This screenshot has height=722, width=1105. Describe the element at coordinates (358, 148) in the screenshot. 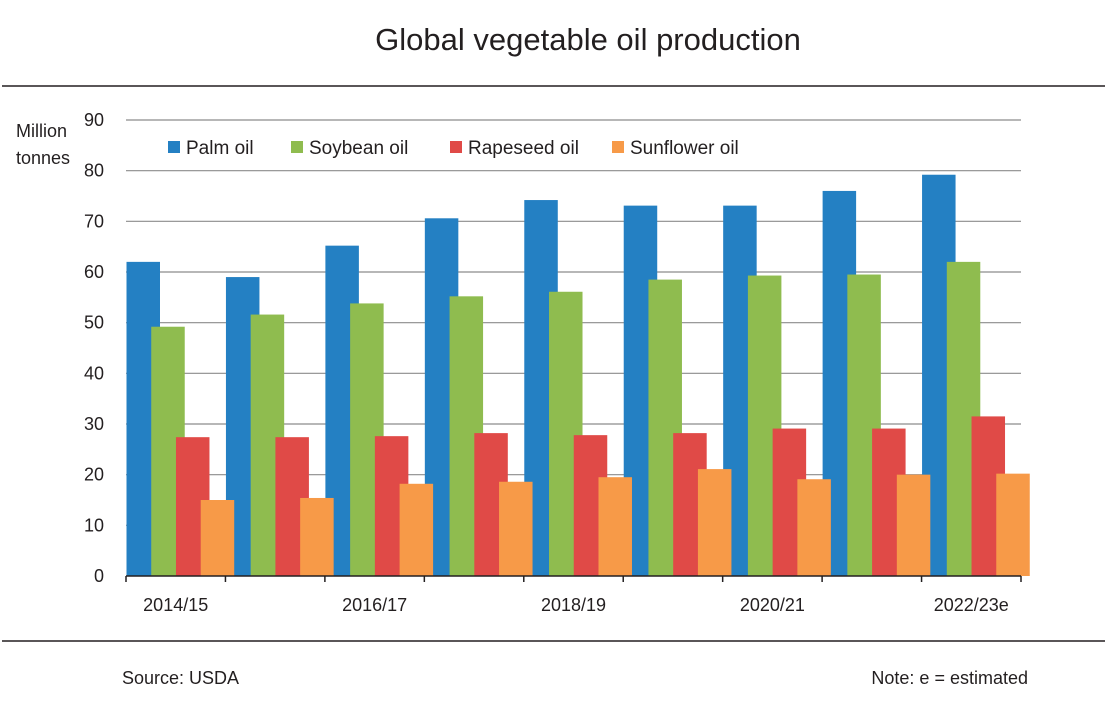

I see `legend-label-soybean-oil: Soybean oil` at that location.